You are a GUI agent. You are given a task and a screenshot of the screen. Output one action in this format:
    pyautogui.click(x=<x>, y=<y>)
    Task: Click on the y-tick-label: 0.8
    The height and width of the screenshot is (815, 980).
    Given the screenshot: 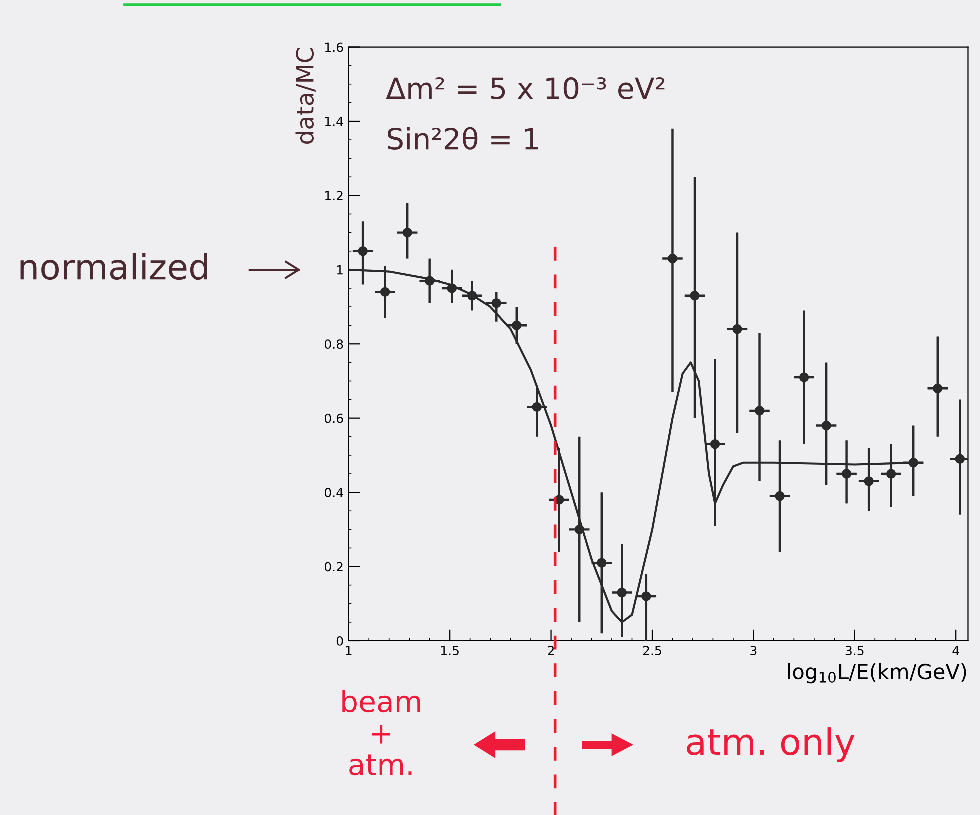 What is the action you would take?
    pyautogui.click(x=334, y=345)
    